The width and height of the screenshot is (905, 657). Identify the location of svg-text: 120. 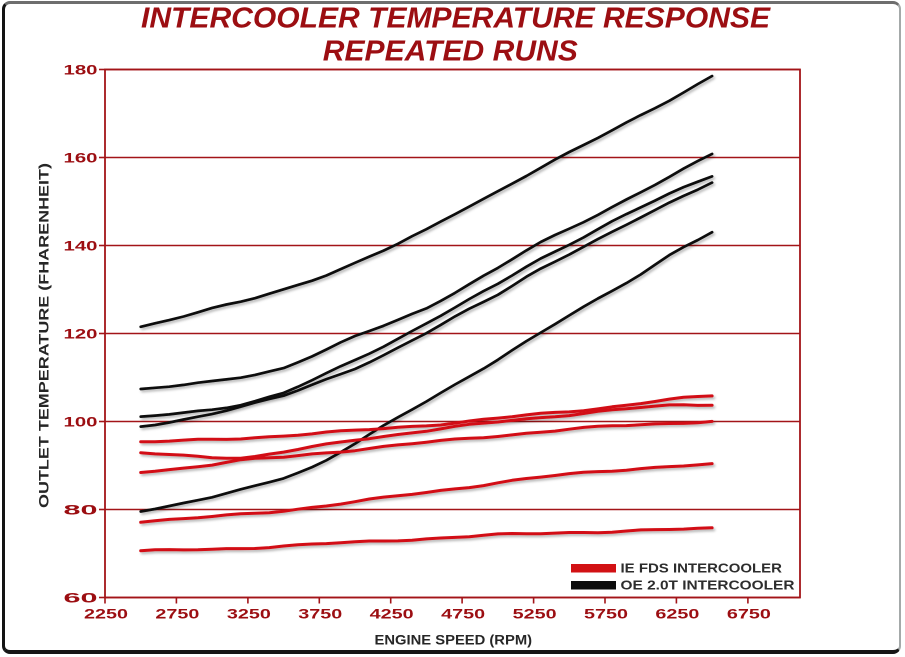
(81, 333).